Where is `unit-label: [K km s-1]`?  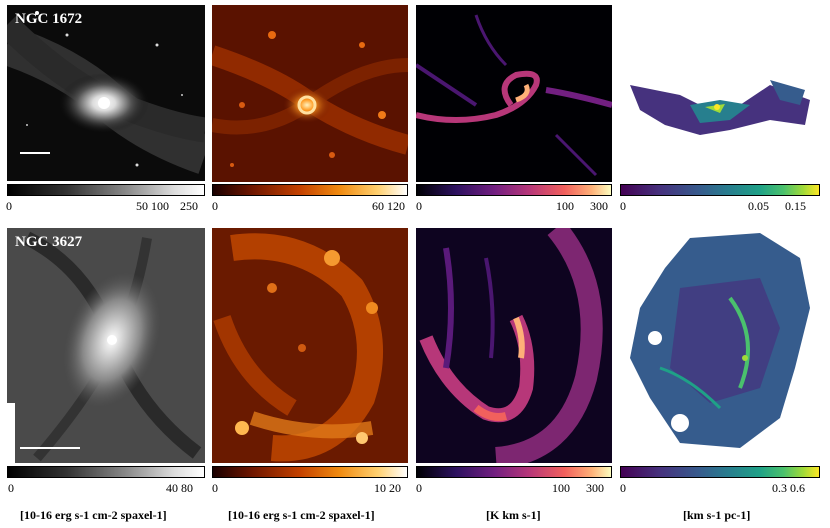
unit-label: [K km s-1] is located at coordinates (513, 515).